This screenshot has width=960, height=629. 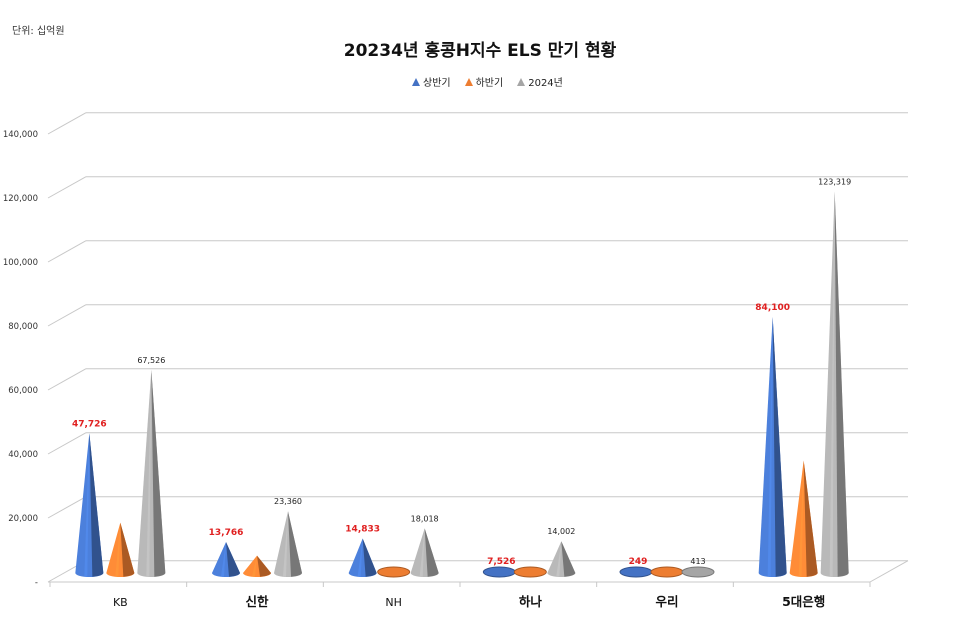 What do you see at coordinates (638, 562) in the screenshot?
I see `data-label: 249` at bounding box center [638, 562].